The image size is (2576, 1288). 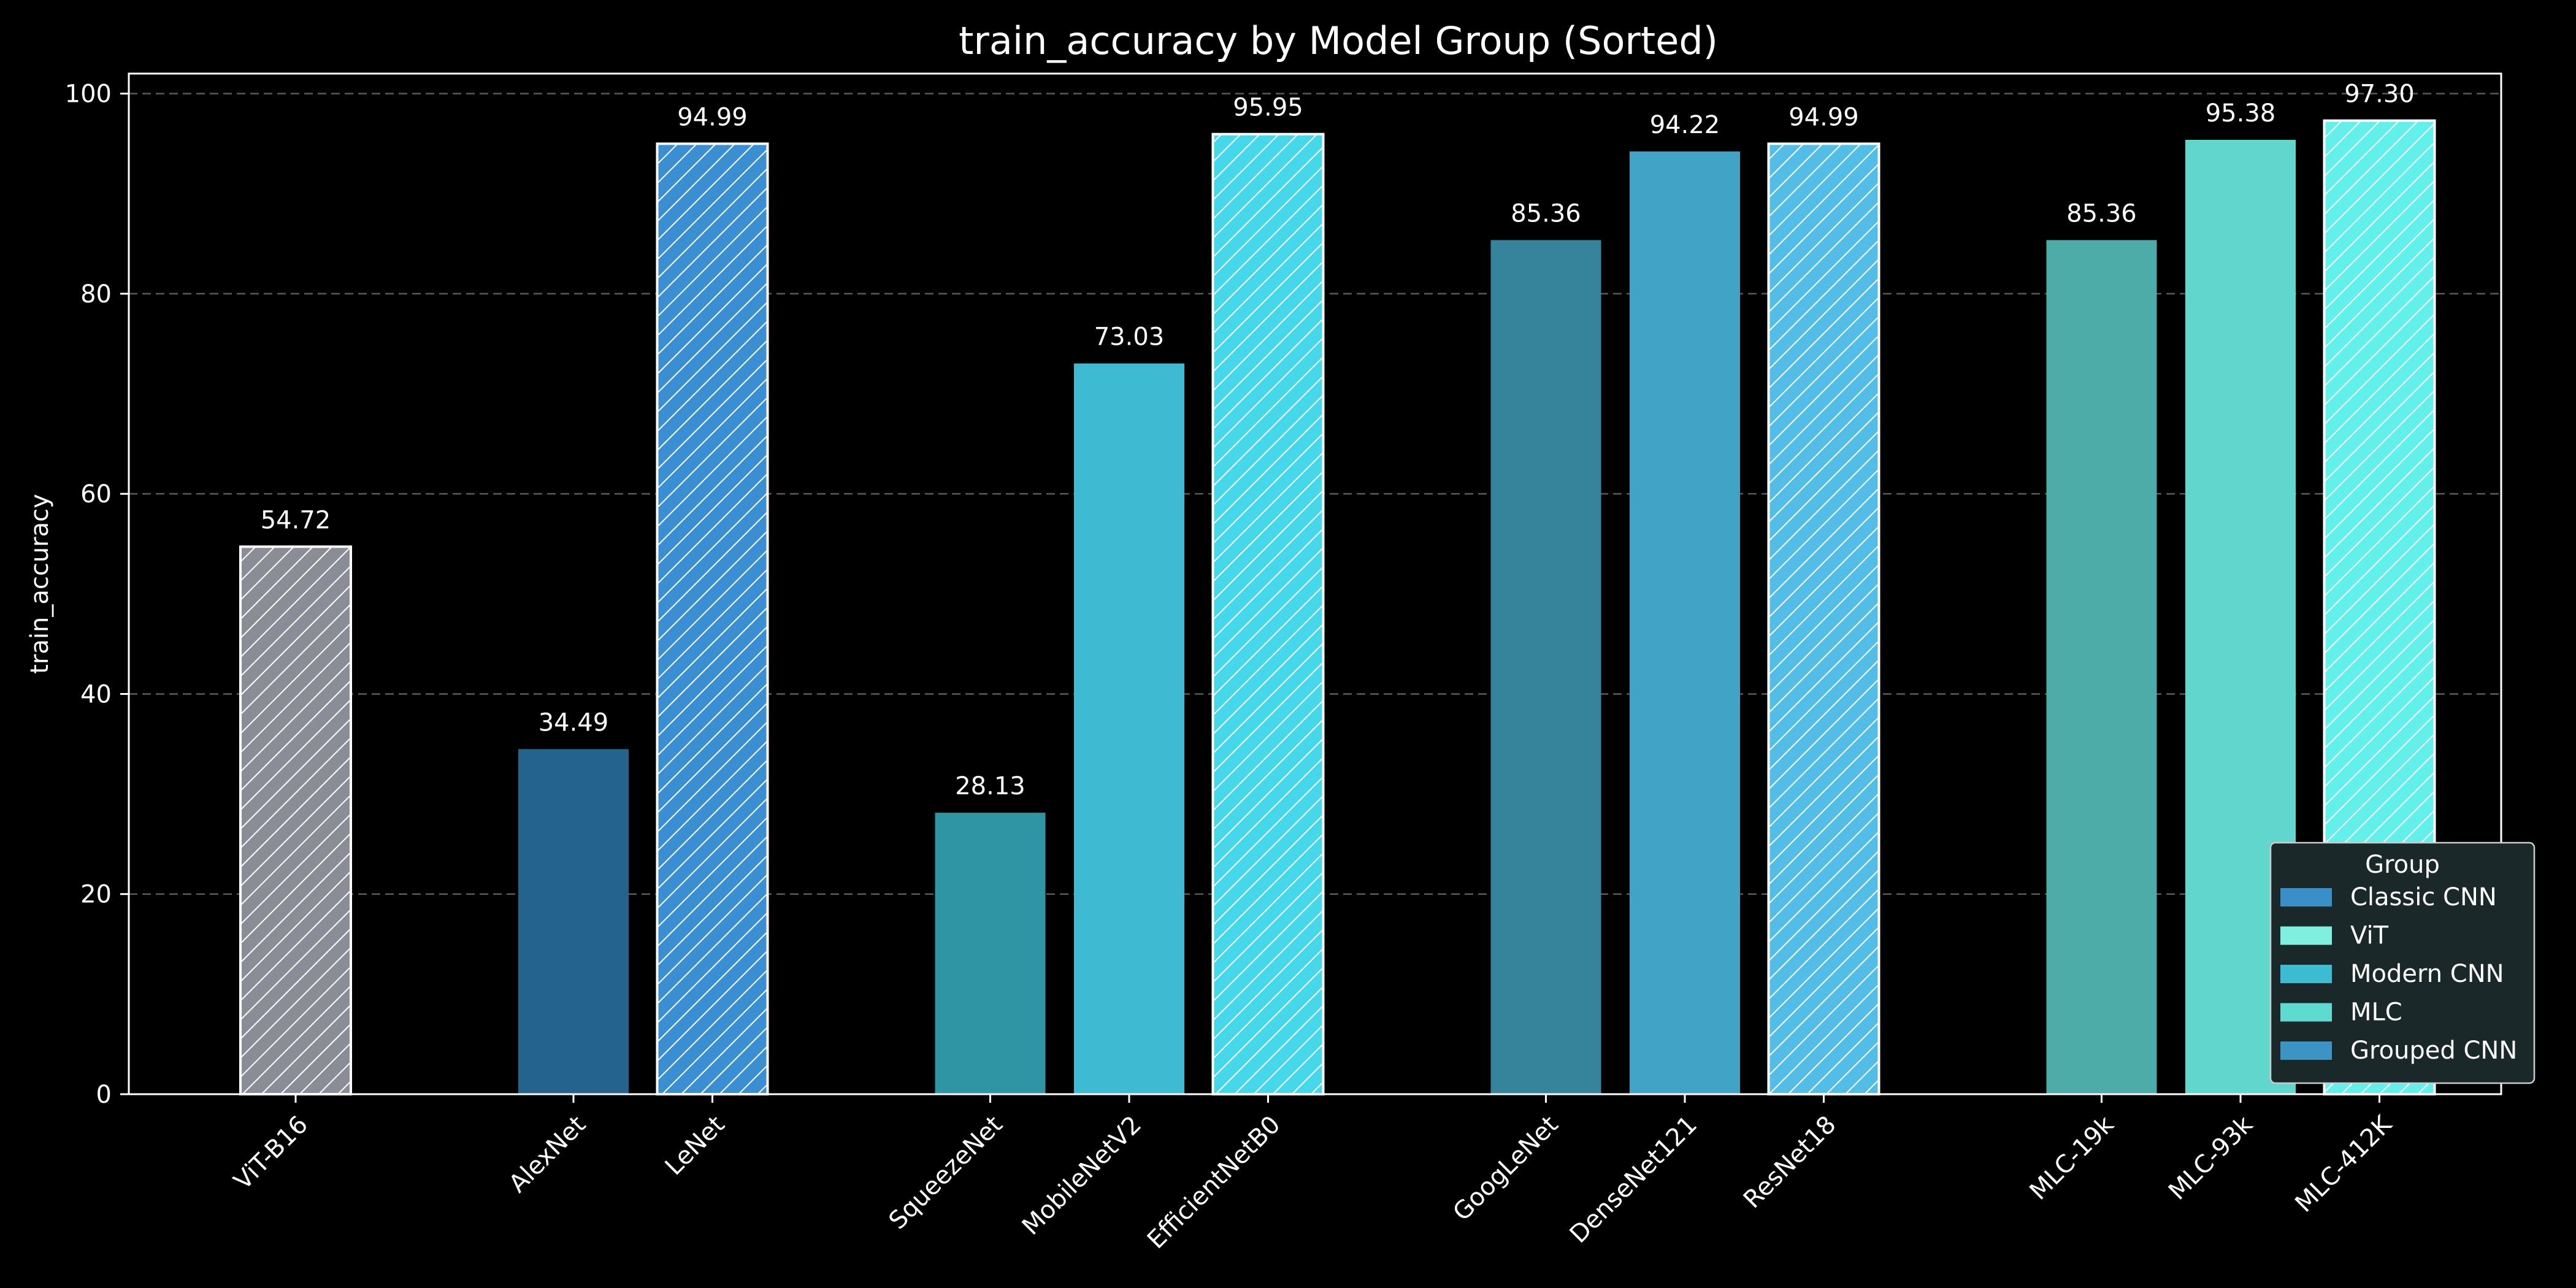 What do you see at coordinates (96, 294) in the screenshot?
I see `y-tick-label: 80` at bounding box center [96, 294].